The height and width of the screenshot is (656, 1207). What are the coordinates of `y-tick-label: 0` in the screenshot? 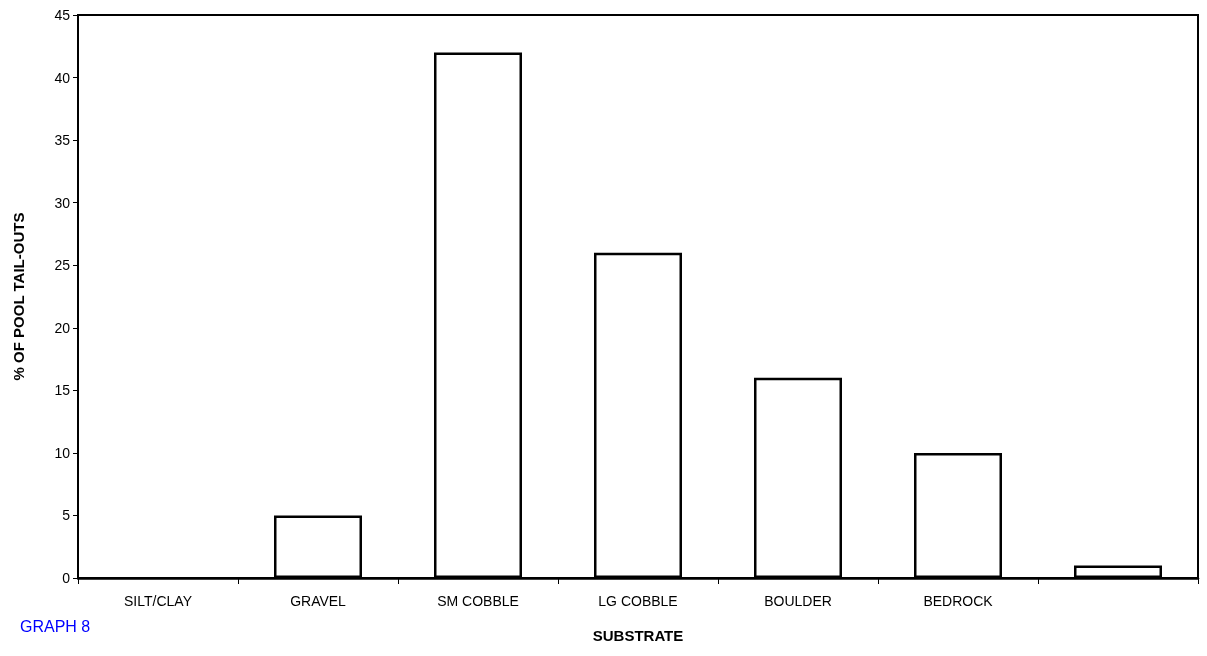 It's located at (66, 578).